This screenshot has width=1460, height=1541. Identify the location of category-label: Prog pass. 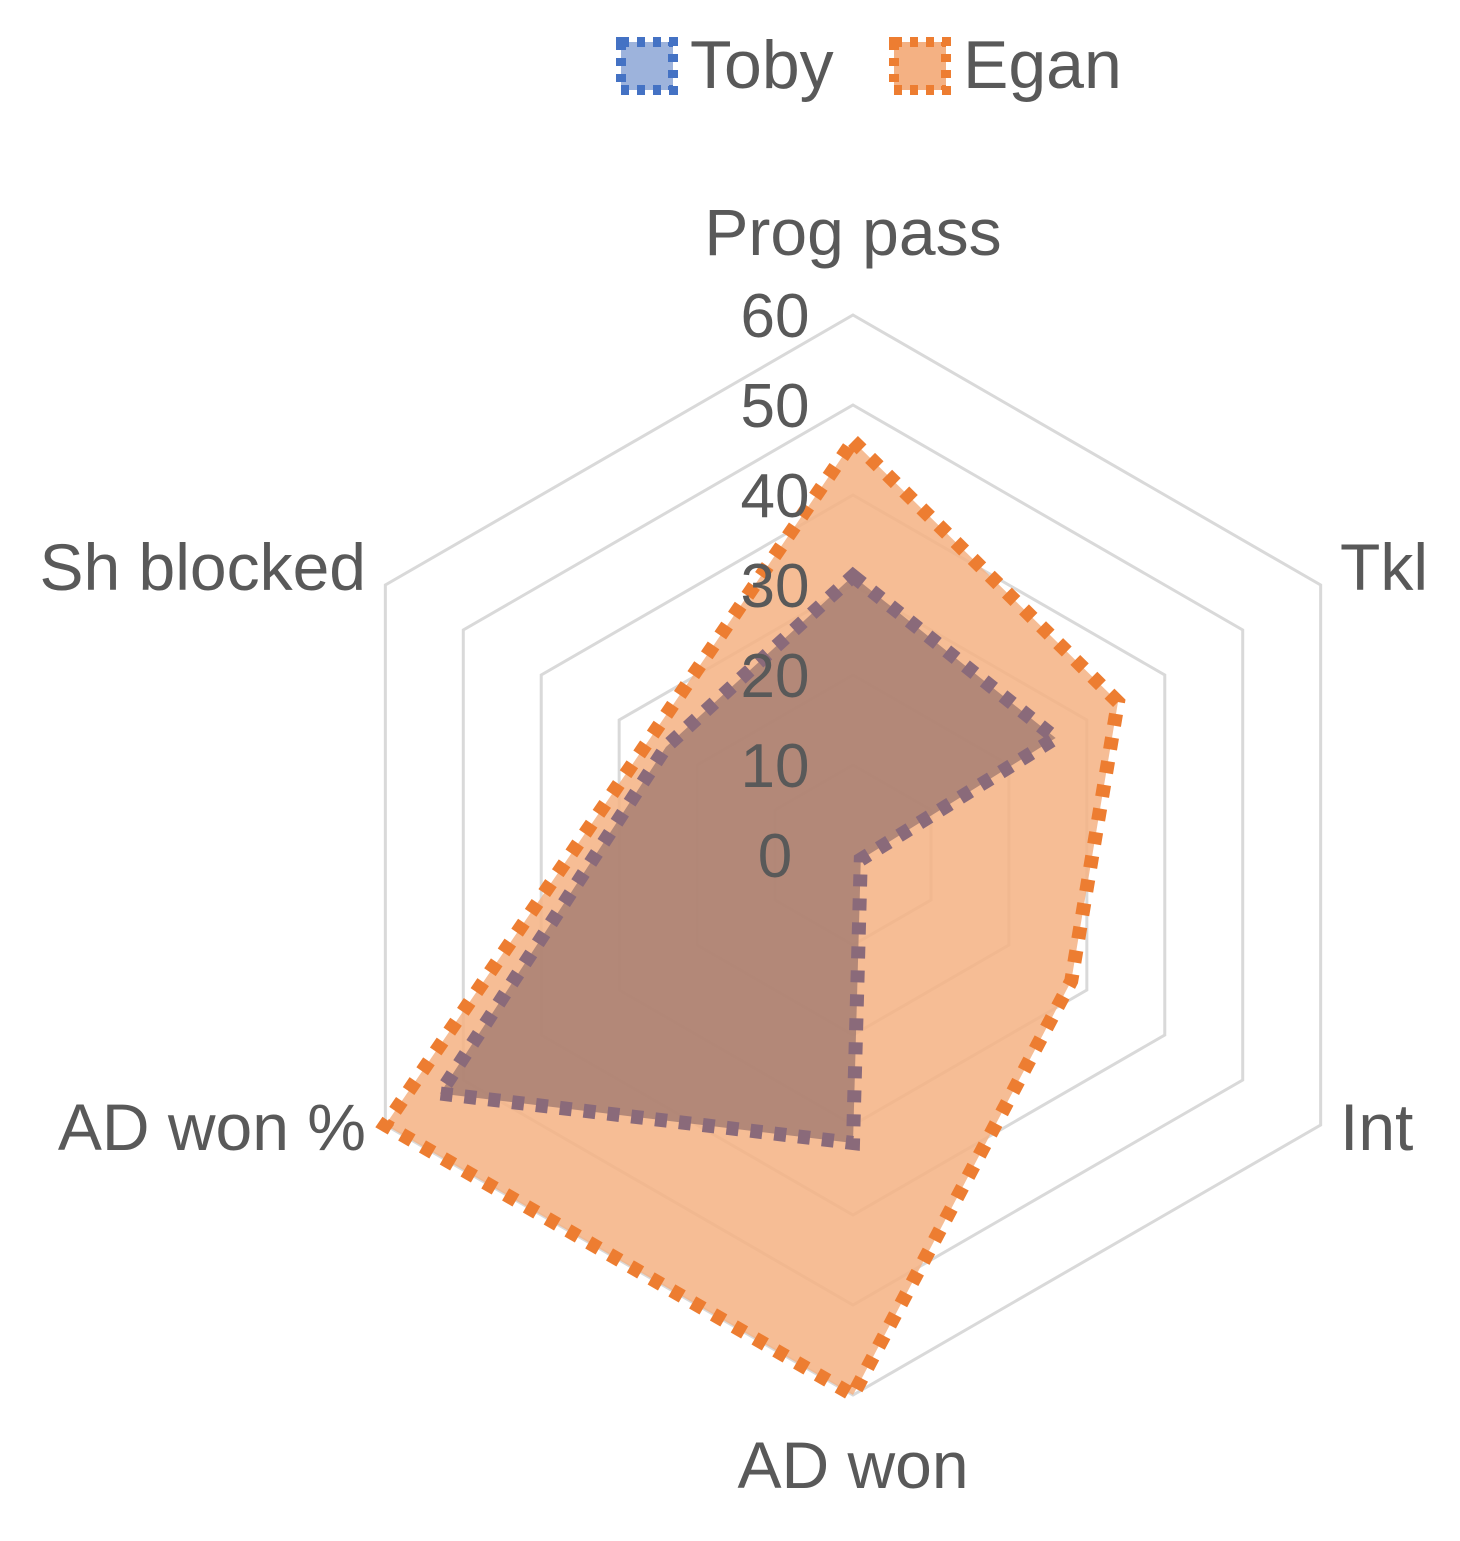
(852, 232).